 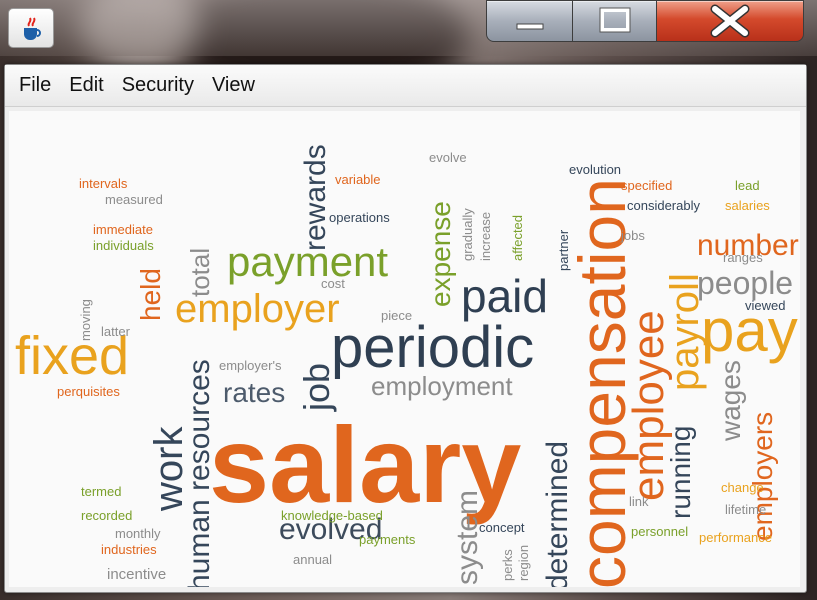 What do you see at coordinates (85, 320) in the screenshot?
I see `word: moving` at bounding box center [85, 320].